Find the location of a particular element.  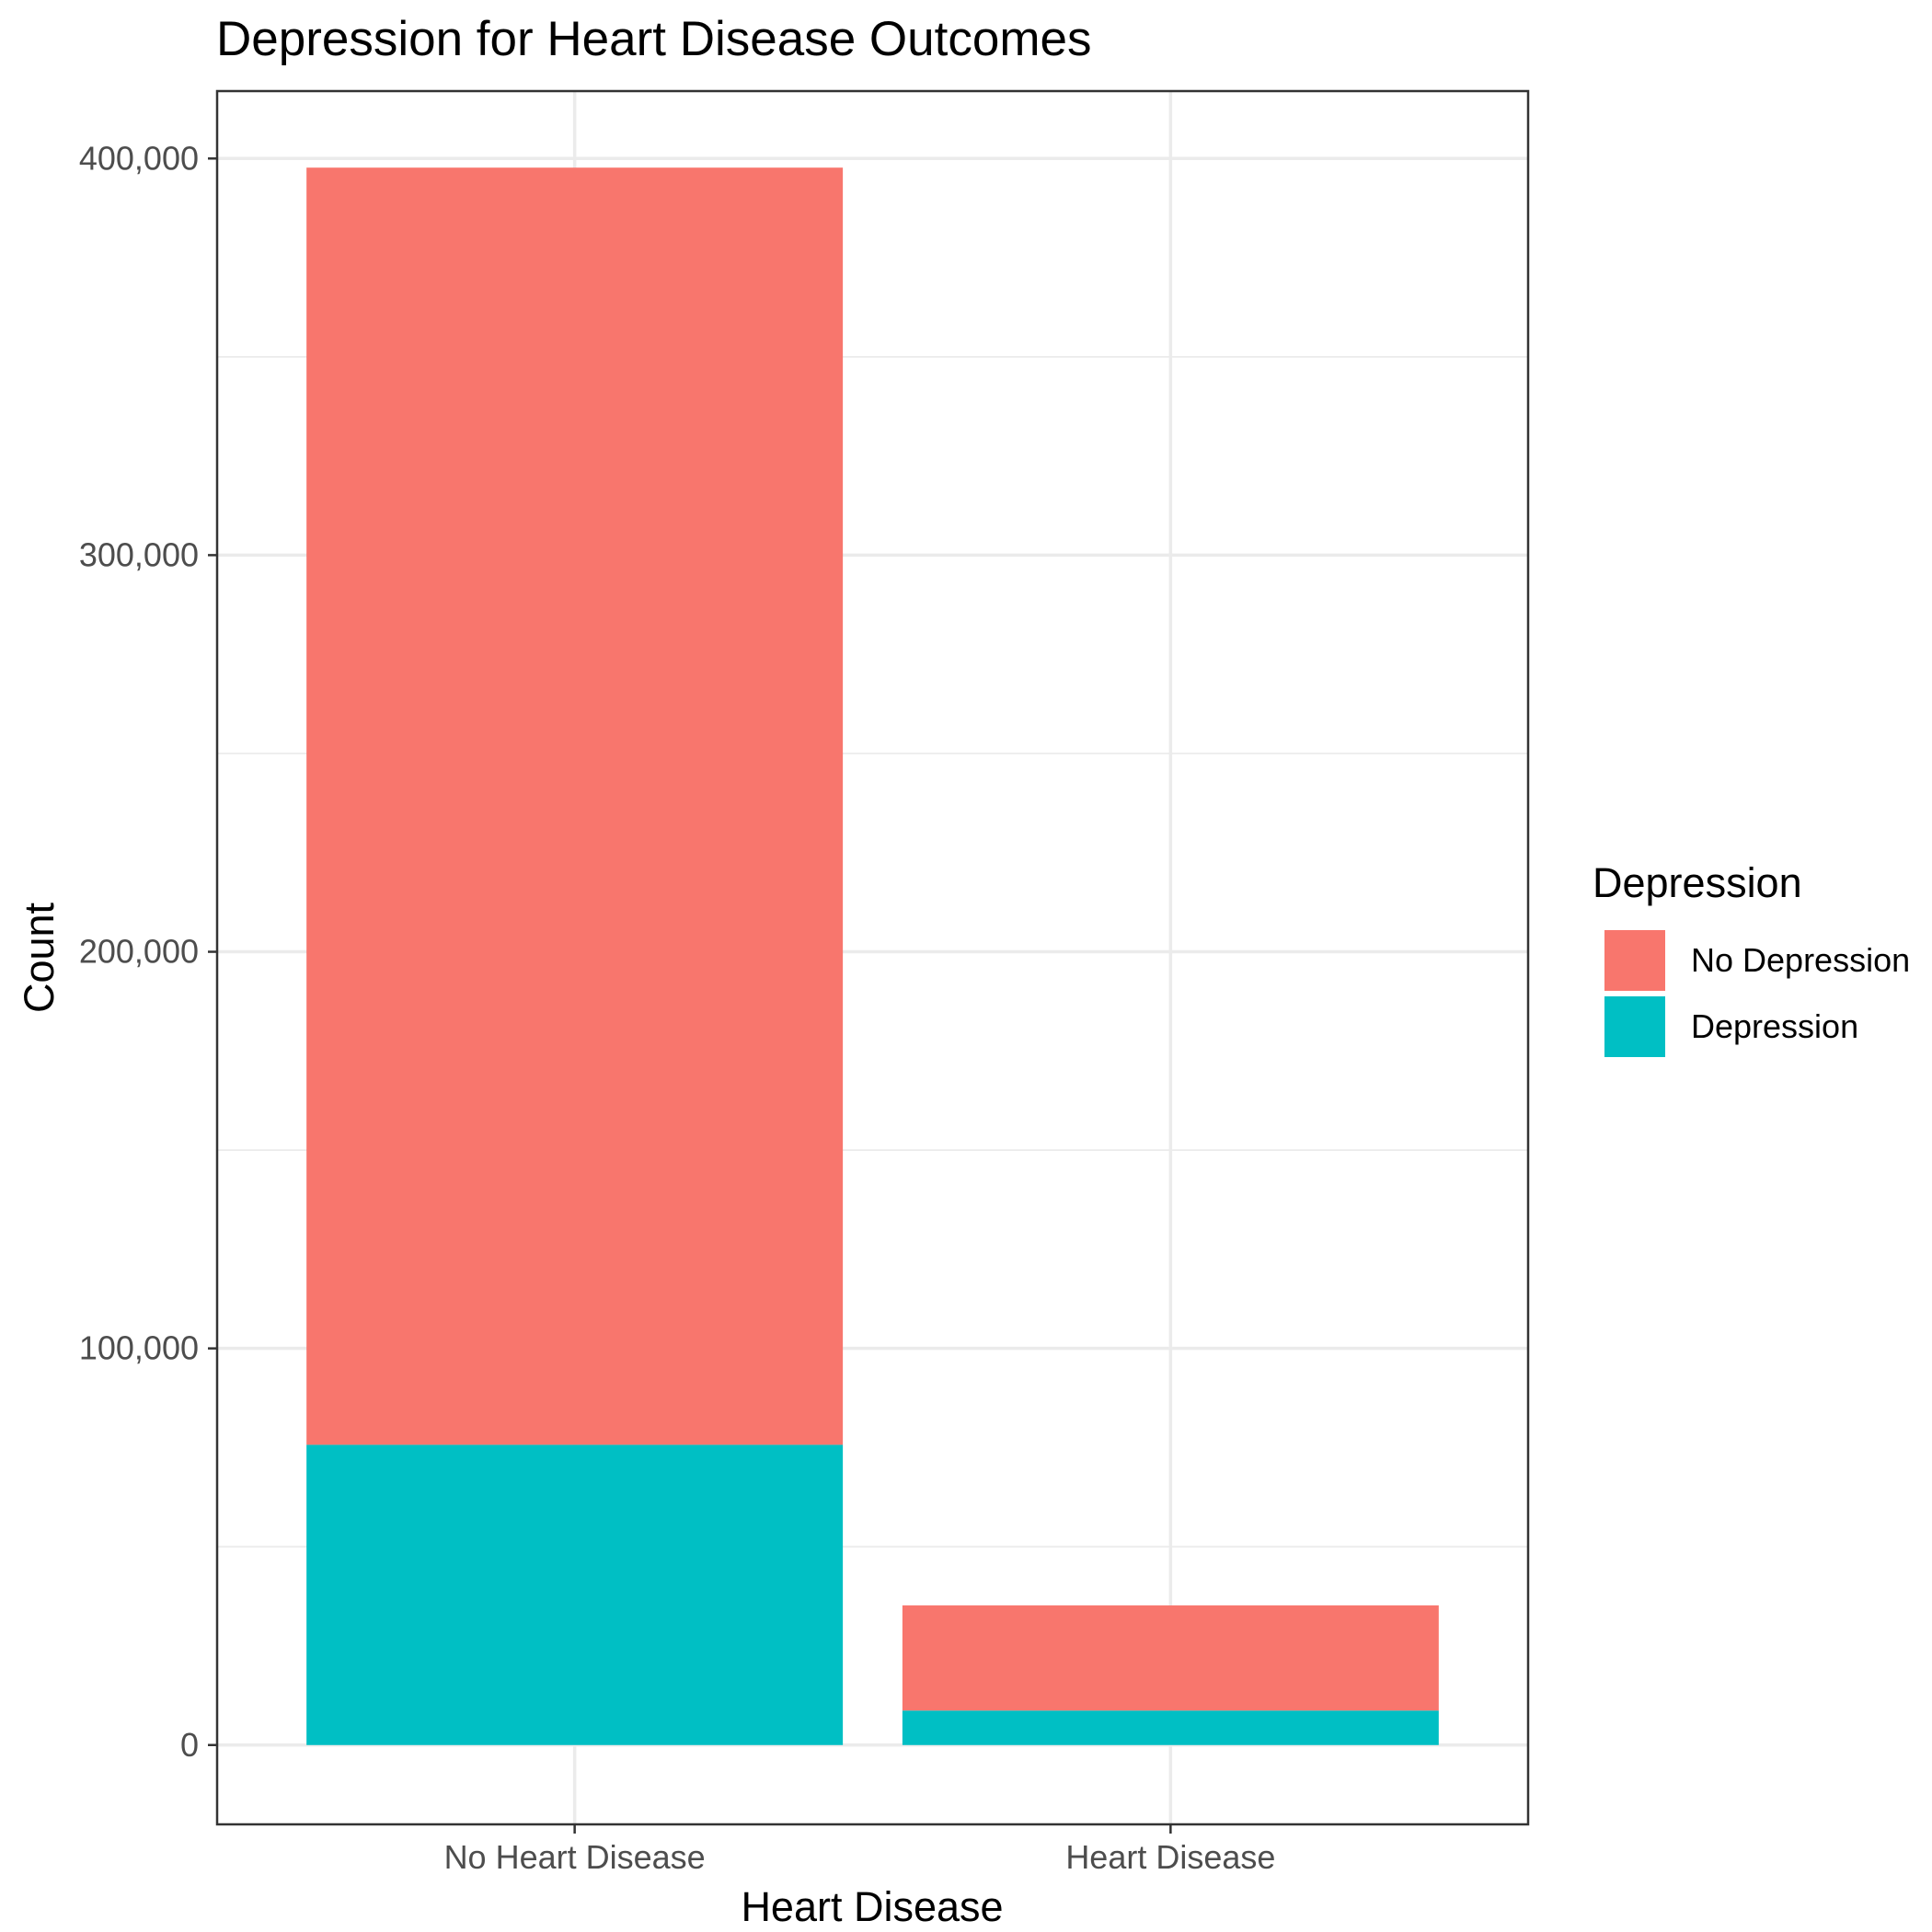

legend-label: Depression is located at coordinates (1774, 1026).